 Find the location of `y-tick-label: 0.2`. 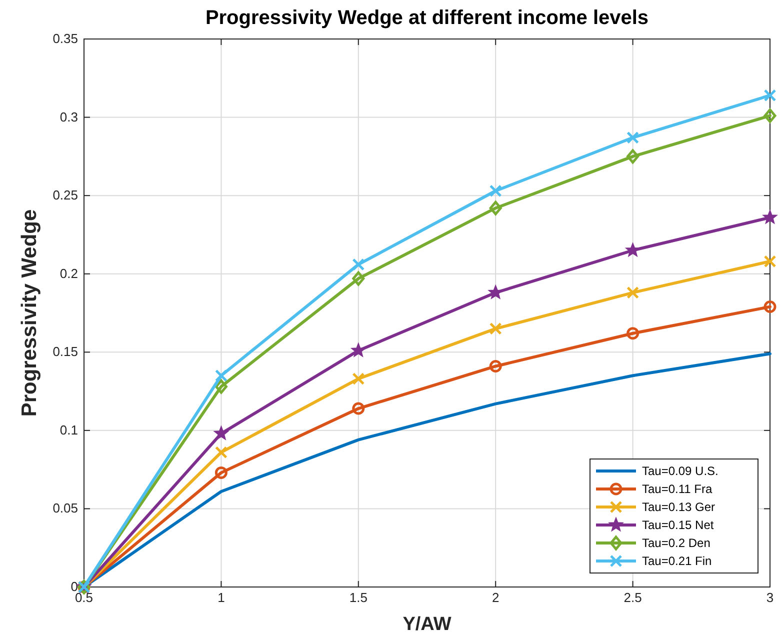

y-tick-label: 0.2 is located at coordinates (69, 273).